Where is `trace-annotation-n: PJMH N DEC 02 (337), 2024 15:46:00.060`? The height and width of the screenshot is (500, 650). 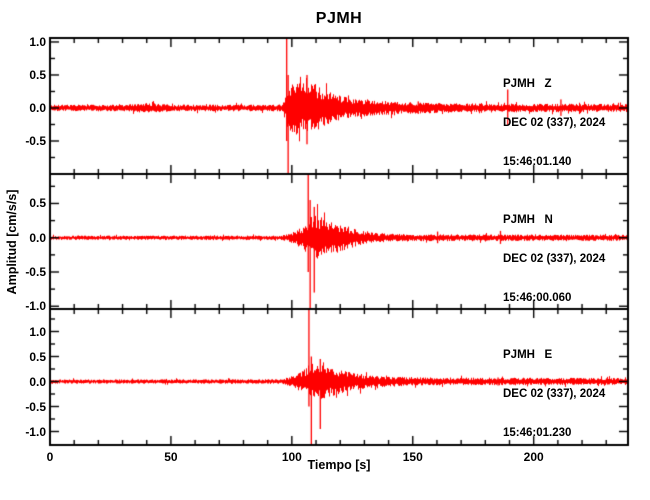
trace-annotation-n: PJMH N DEC 02 (337), 2024 15:46:00.060 is located at coordinates (554, 259).